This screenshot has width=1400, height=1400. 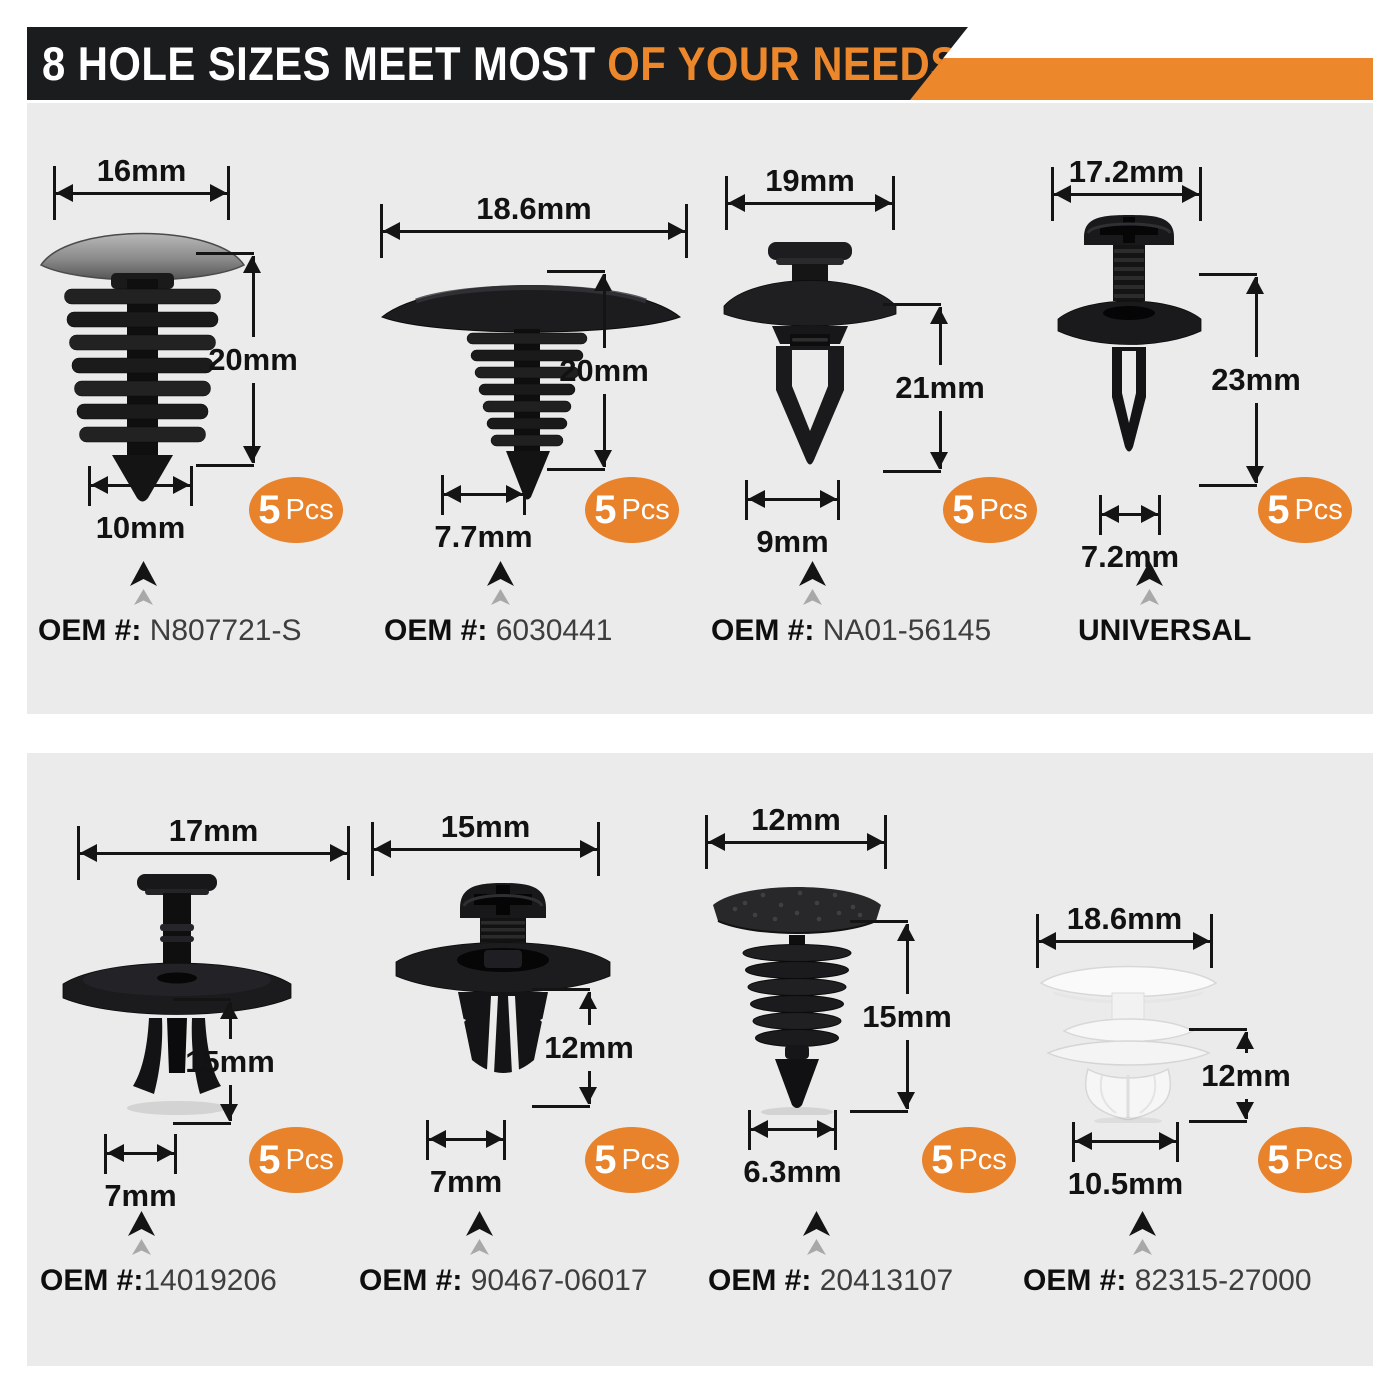 What do you see at coordinates (213, 831) in the screenshot?
I see `top-width-label: 17mm` at bounding box center [213, 831].